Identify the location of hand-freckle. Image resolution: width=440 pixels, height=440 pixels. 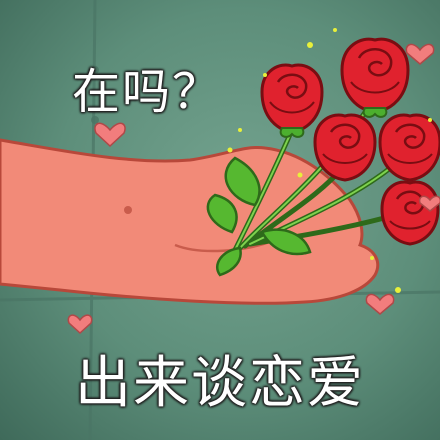
(128, 210).